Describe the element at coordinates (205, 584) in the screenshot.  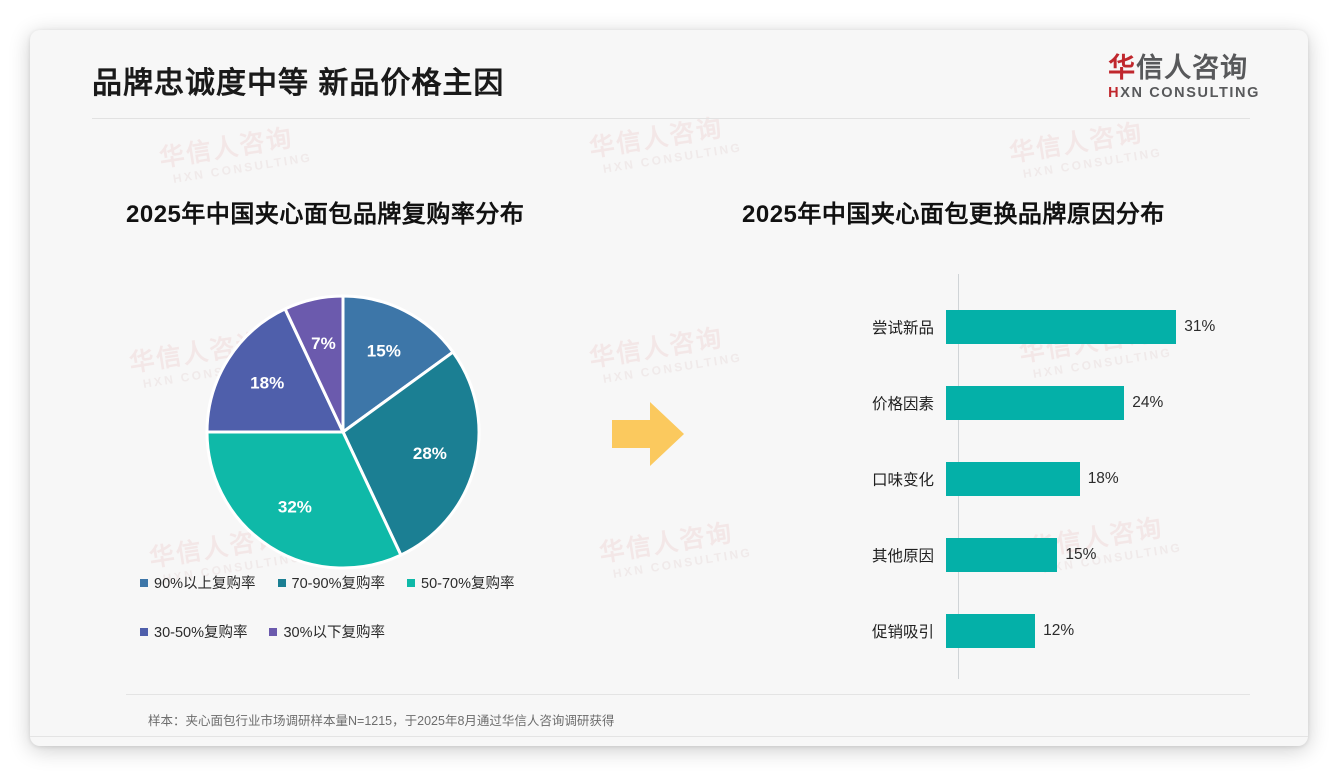
I see `legend-label: 90%以上复购率` at that location.